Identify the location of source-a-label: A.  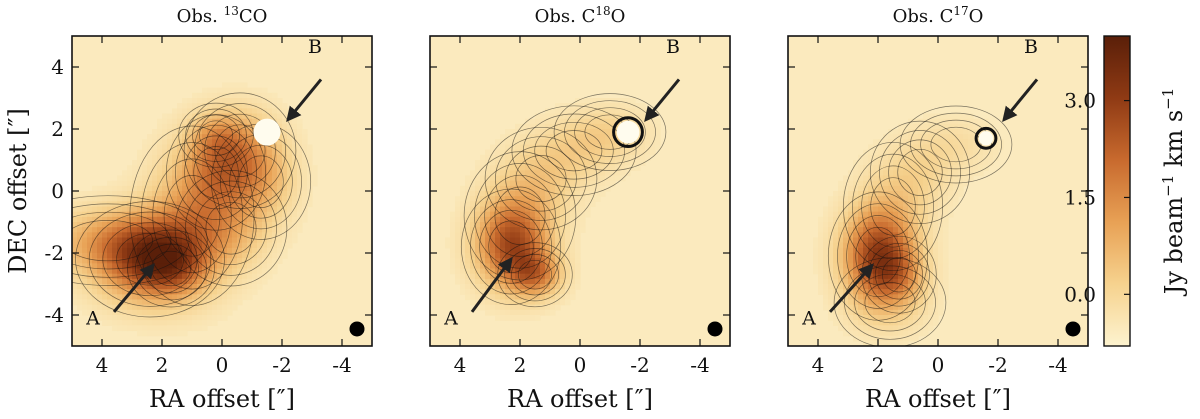
(92, 318).